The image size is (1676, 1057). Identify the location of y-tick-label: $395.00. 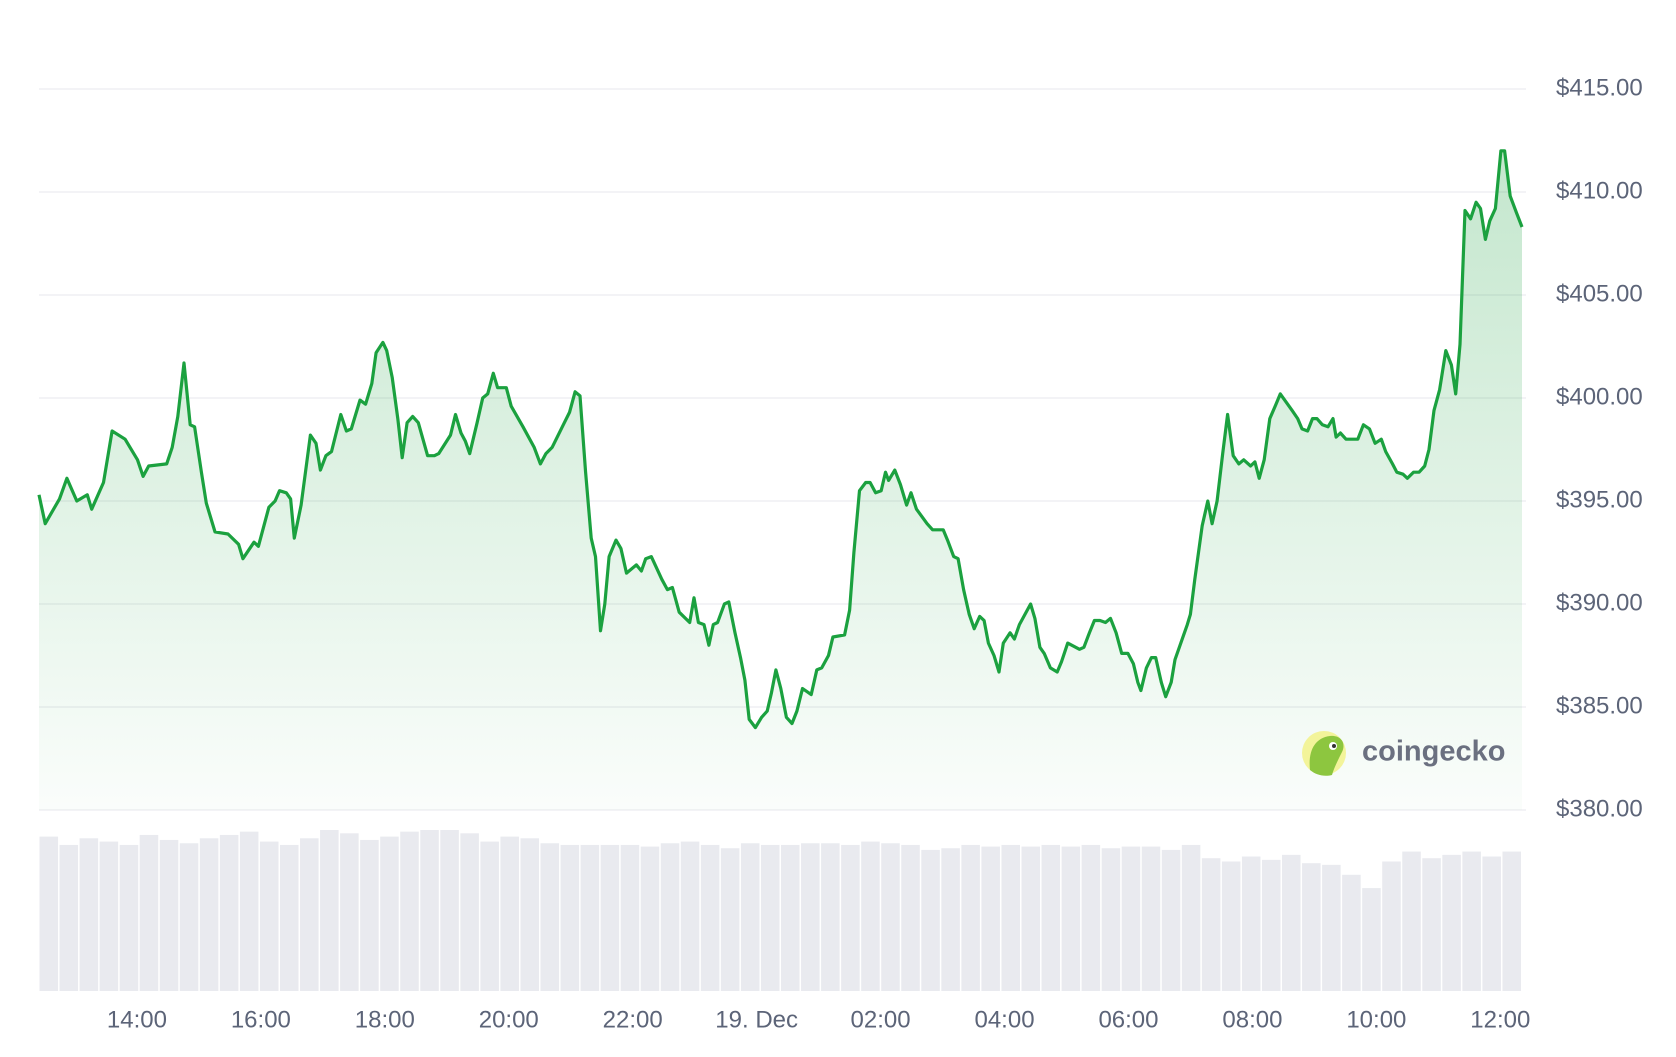
(1599, 499).